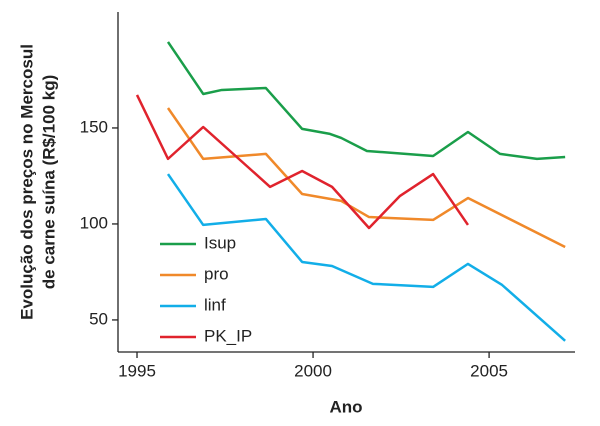 This screenshot has height=426, width=600. Describe the element at coordinates (489, 370) in the screenshot. I see `x-tick-label: 2005` at that location.